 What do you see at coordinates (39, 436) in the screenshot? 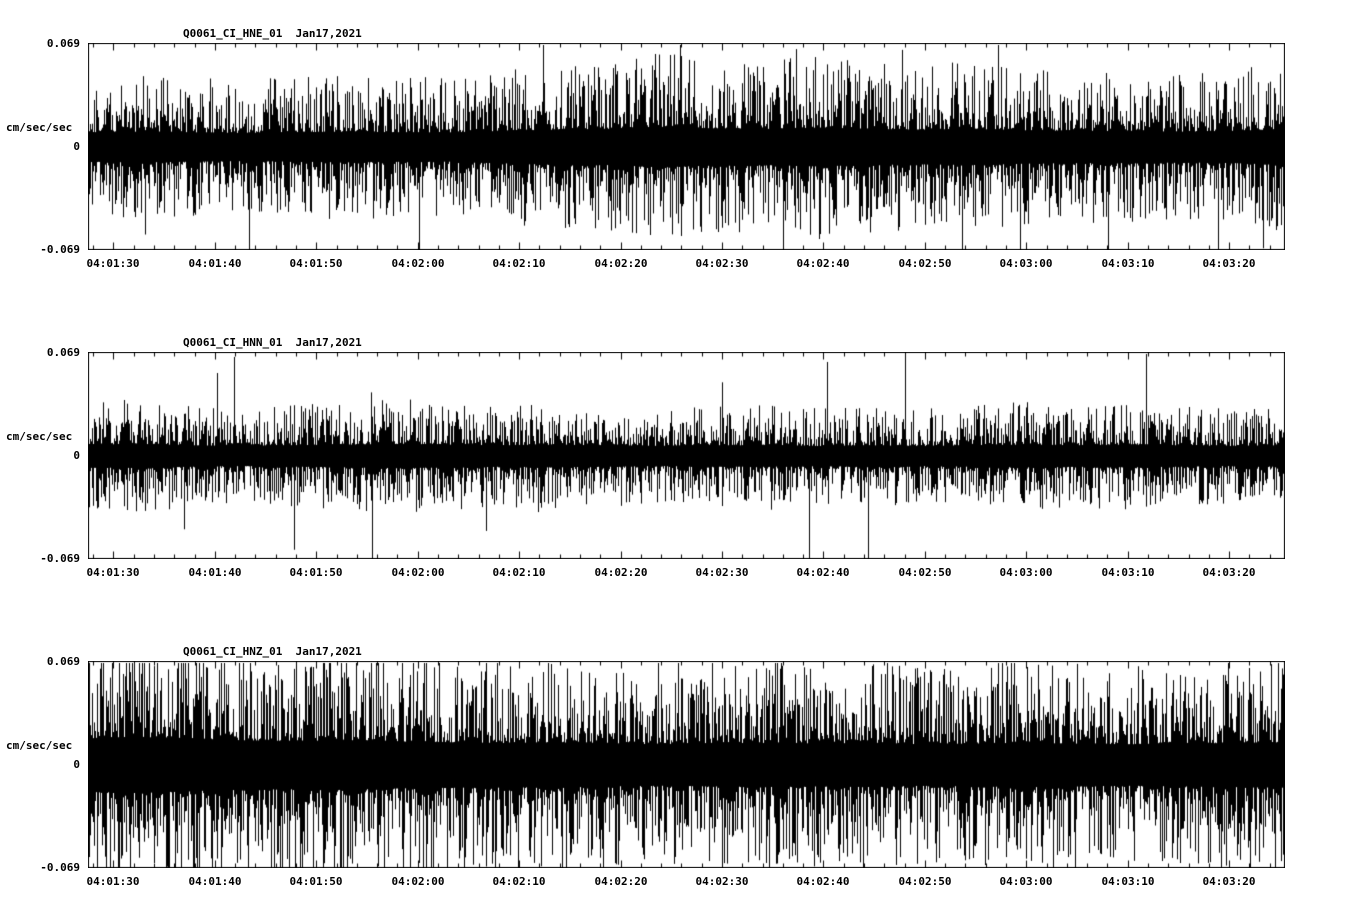
I see `y-axis-units-hnn: cm/sec/sec` at bounding box center [39, 436].